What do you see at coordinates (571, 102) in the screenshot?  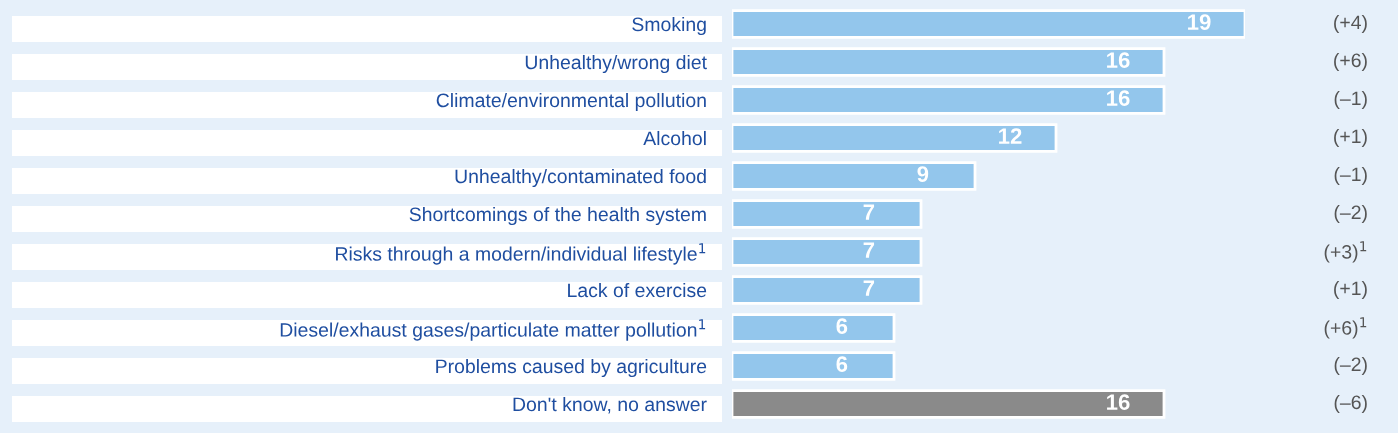 I see `y-tick-label: Climate/environmental pollution` at bounding box center [571, 102].